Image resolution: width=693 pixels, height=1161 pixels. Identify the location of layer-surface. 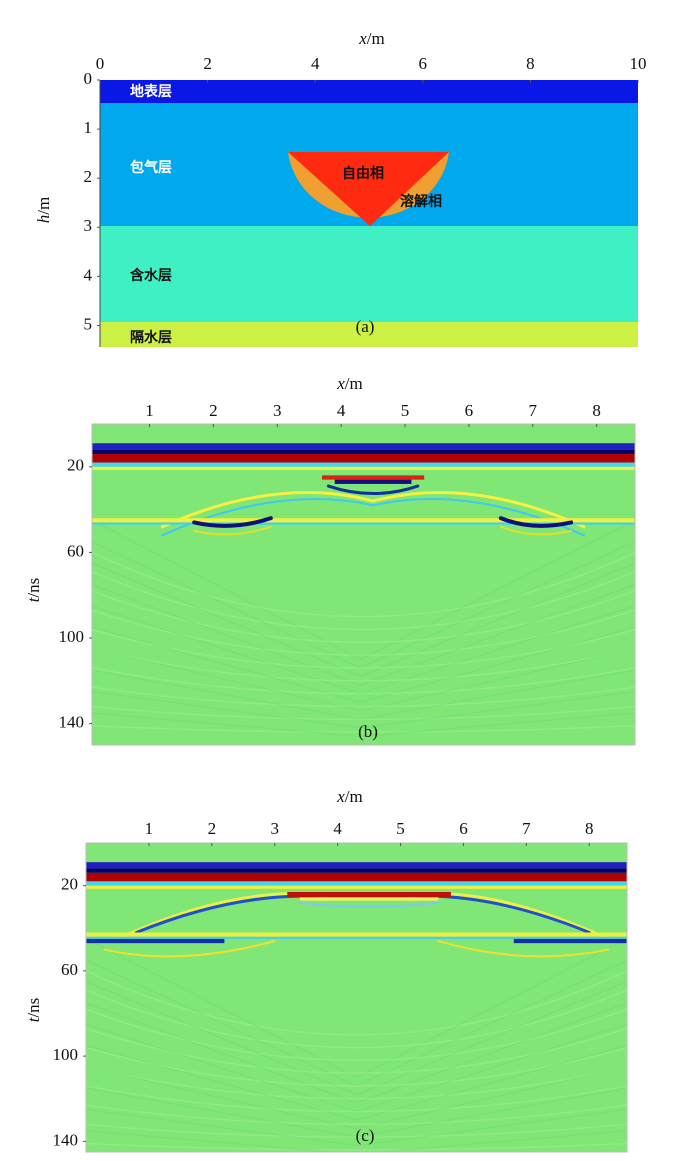
(369, 91).